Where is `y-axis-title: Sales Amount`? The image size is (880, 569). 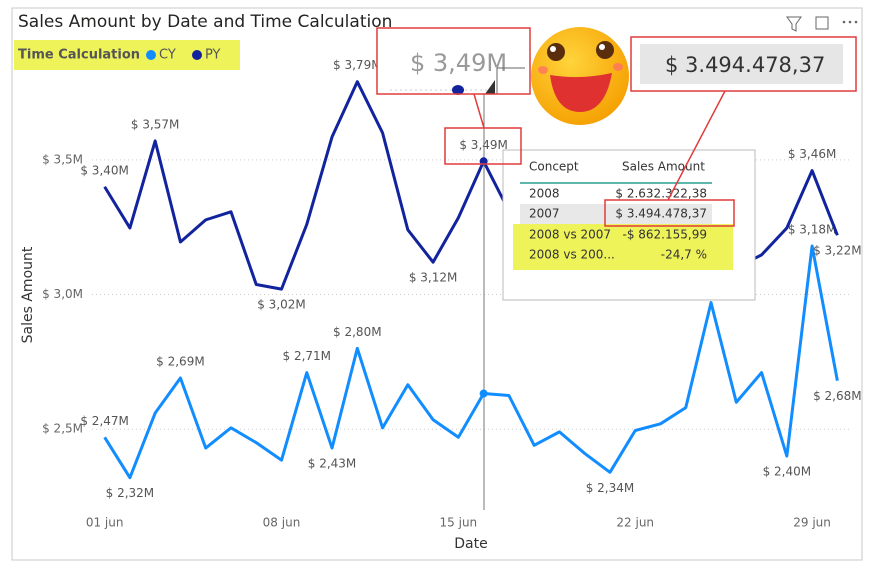 y-axis-title: Sales Amount is located at coordinates (28, 294).